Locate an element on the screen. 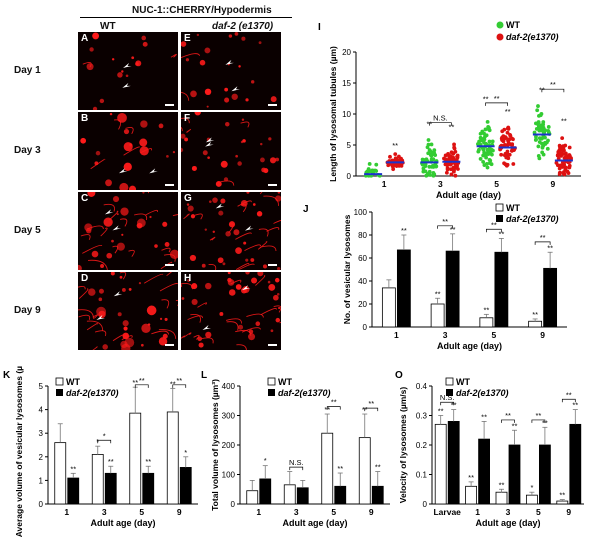 The width and height of the screenshot is (589, 540). panel-letter: K is located at coordinates (7, 375).